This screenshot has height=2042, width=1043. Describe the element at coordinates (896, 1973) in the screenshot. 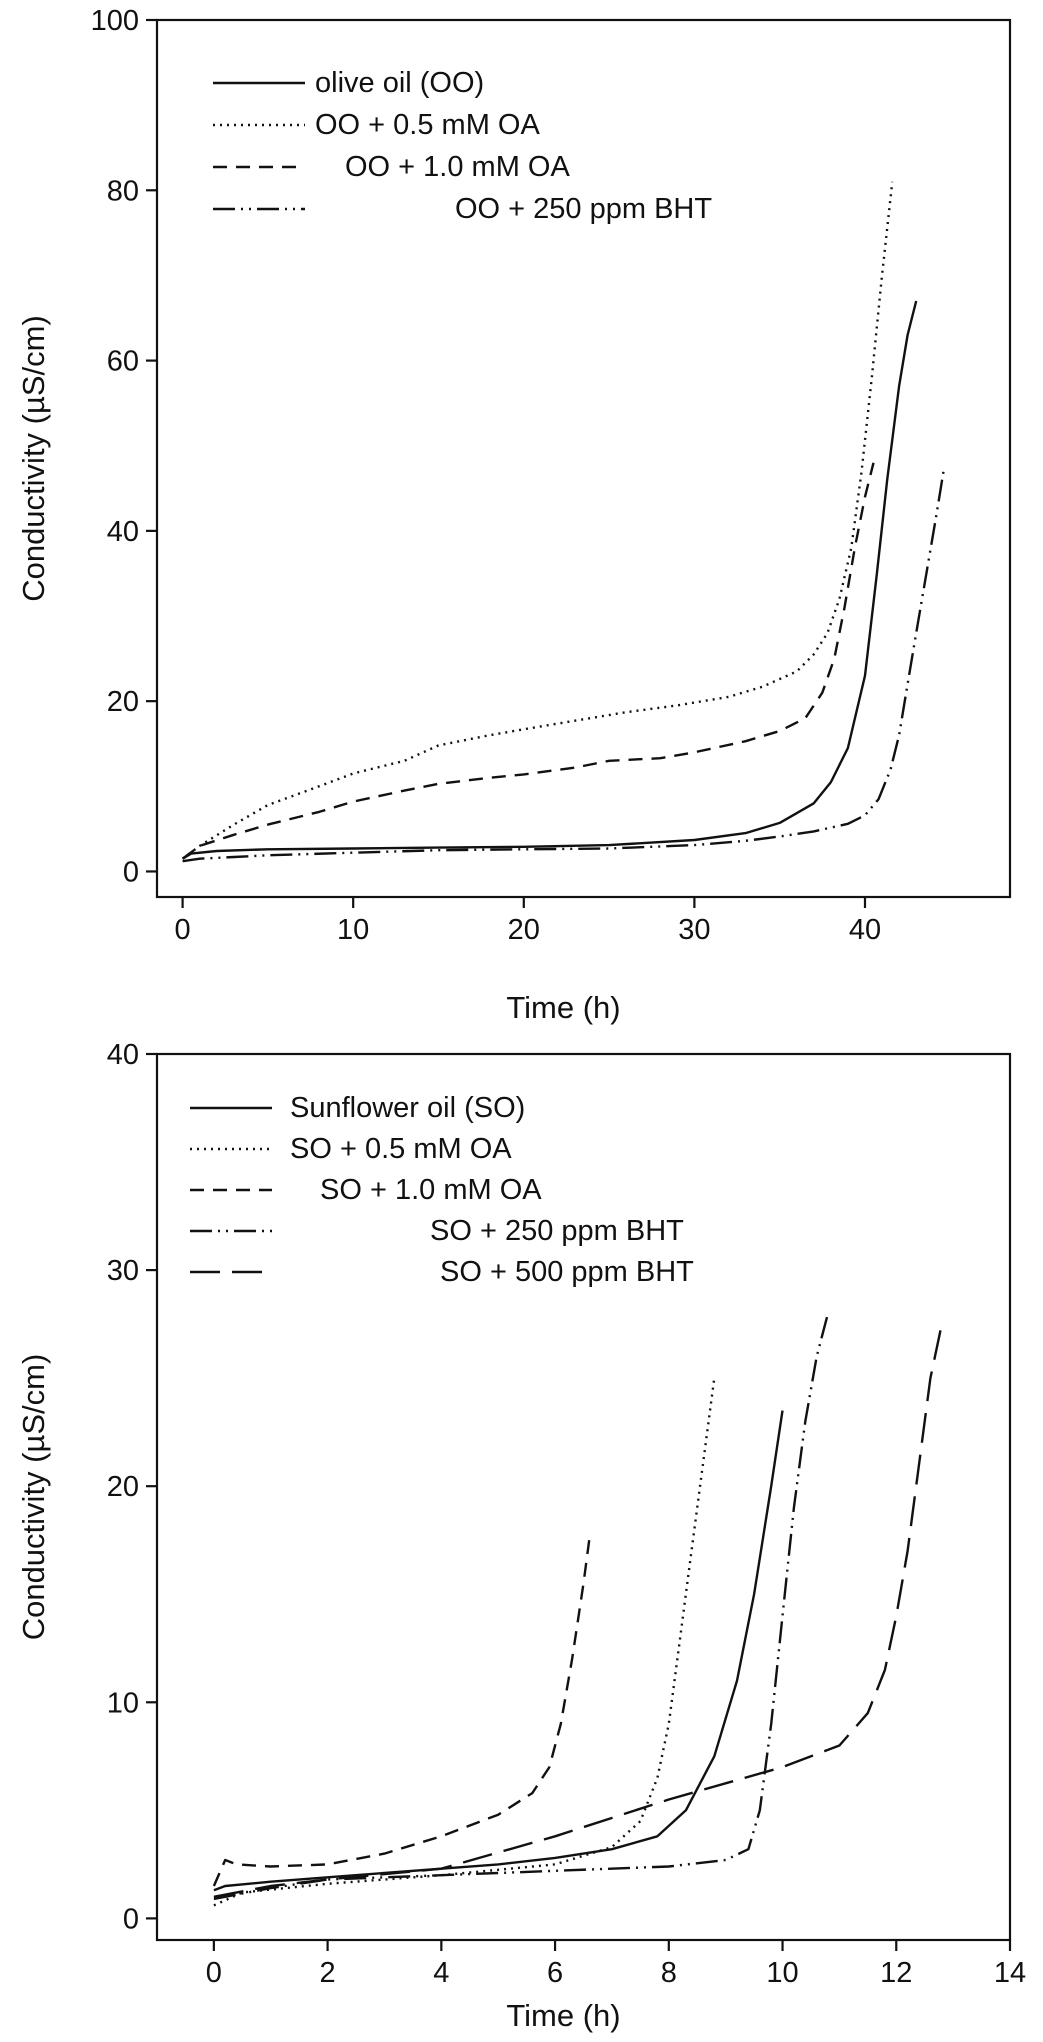

I see `x-tick-label: 12` at that location.